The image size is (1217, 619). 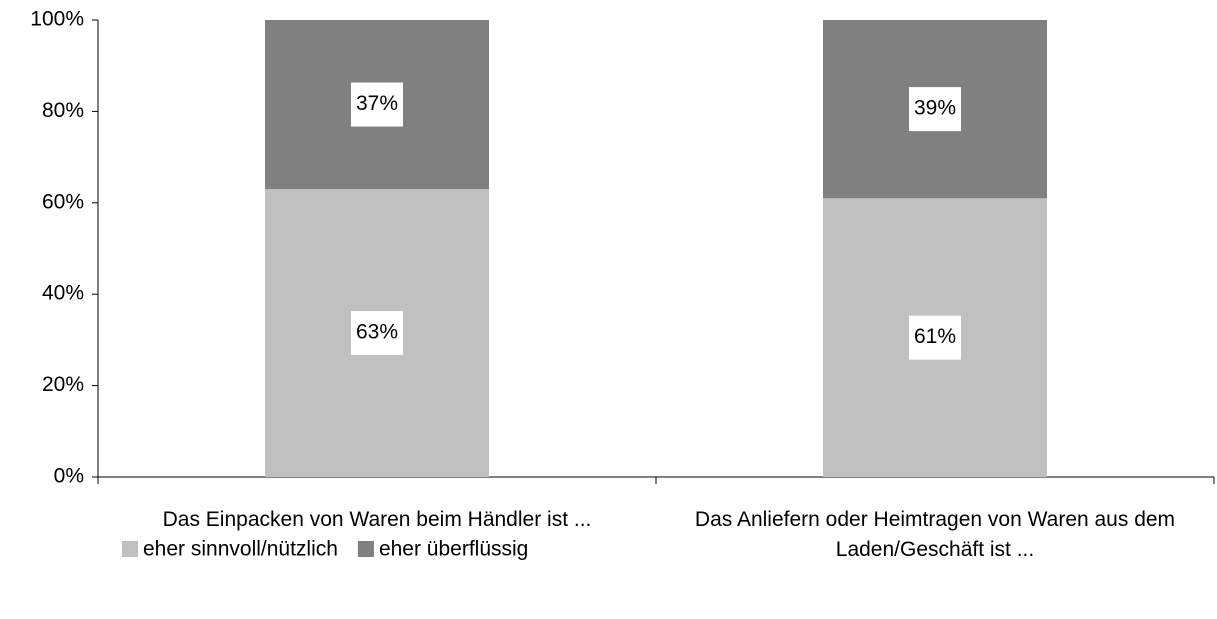 What do you see at coordinates (63, 293) in the screenshot?
I see `y-tick-label: 40%` at bounding box center [63, 293].